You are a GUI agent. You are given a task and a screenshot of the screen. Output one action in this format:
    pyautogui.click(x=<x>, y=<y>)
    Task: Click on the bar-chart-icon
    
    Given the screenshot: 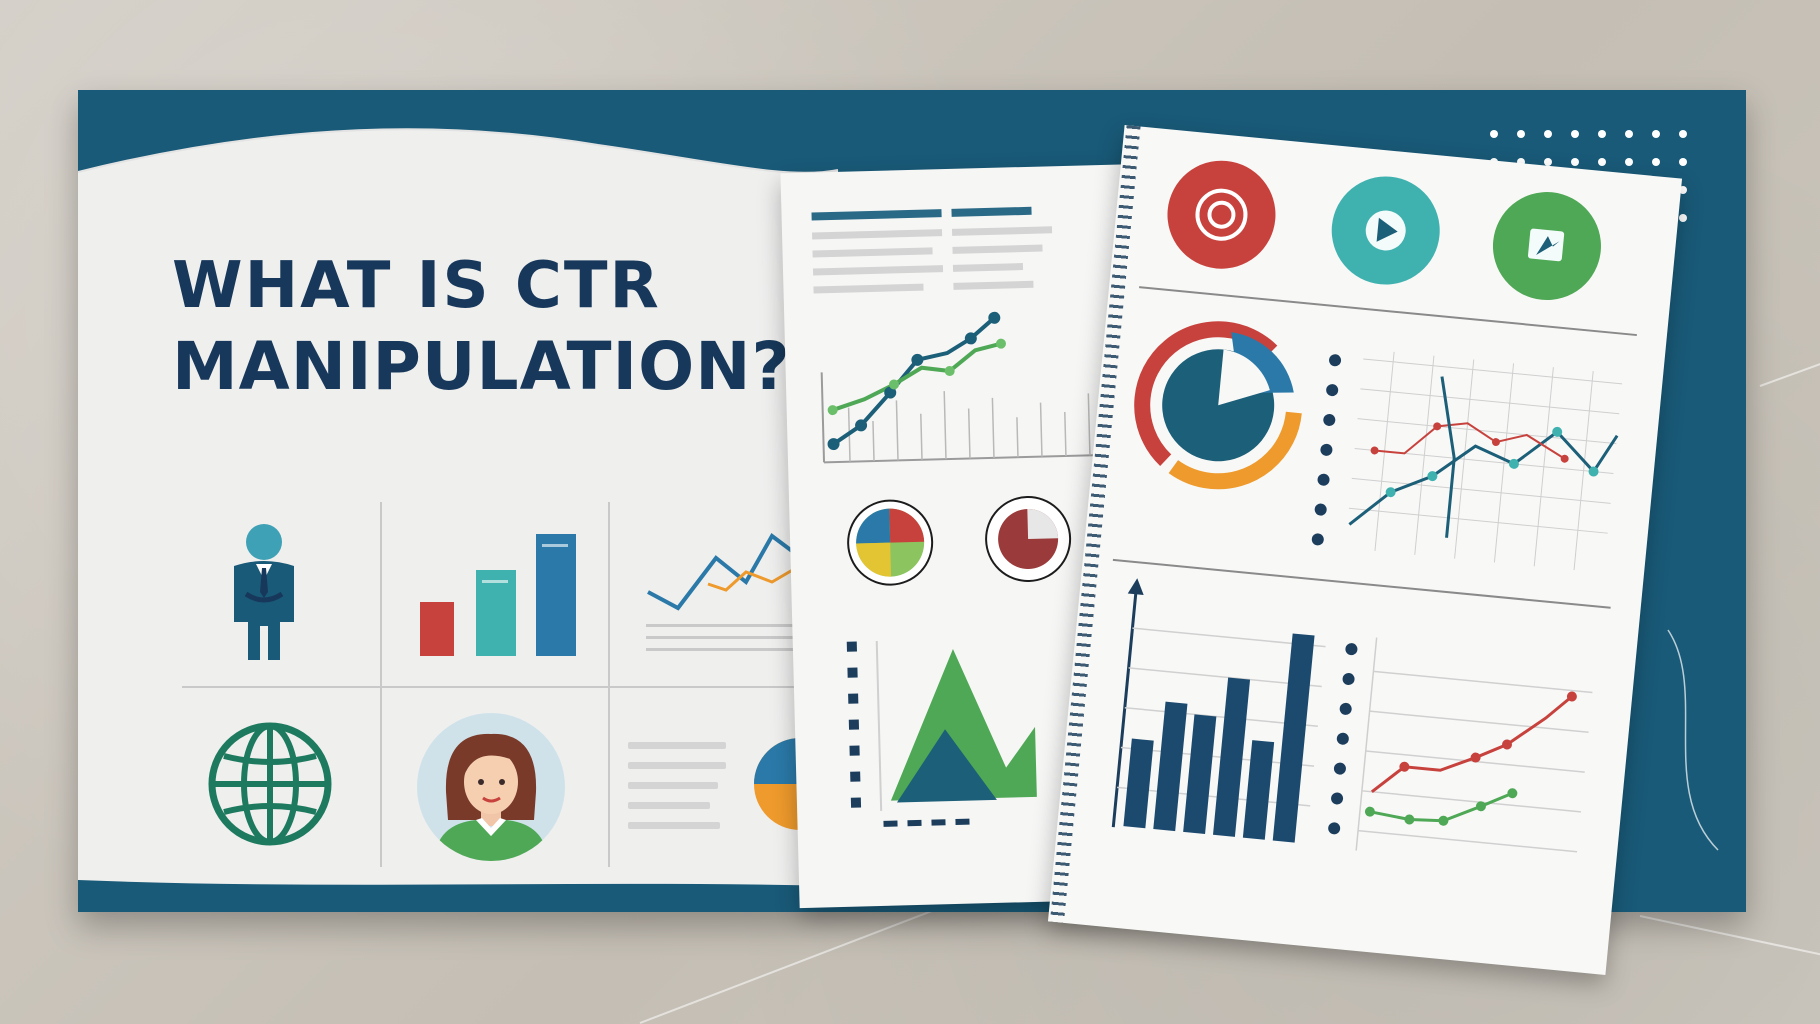 What is the action you would take?
    pyautogui.click(x=502, y=594)
    